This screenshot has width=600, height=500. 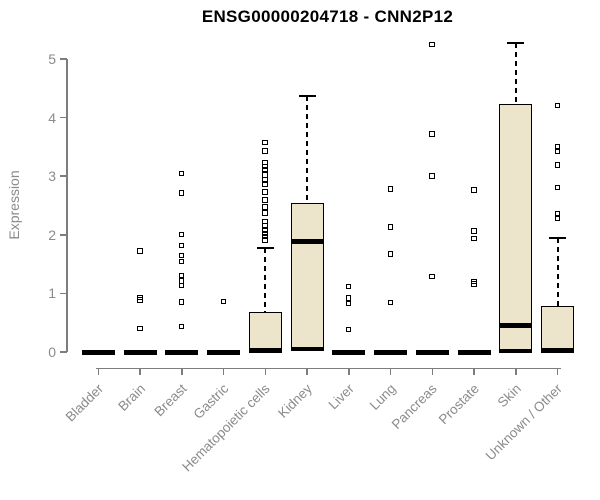 What do you see at coordinates (327, 16) in the screenshot?
I see `chart-title: ENSG00000204718 - CNN2P12` at bounding box center [327, 16].